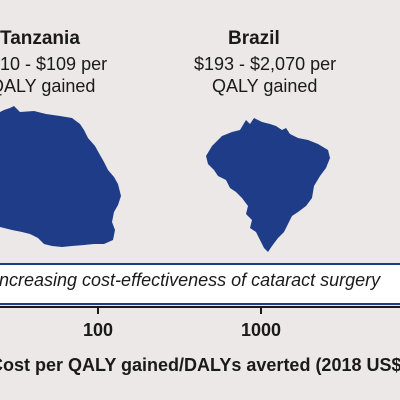 The height and width of the screenshot is (400, 400). Describe the element at coordinates (48, 86) in the screenshot. I see `country-unit-tanzania: QALY gained` at that location.